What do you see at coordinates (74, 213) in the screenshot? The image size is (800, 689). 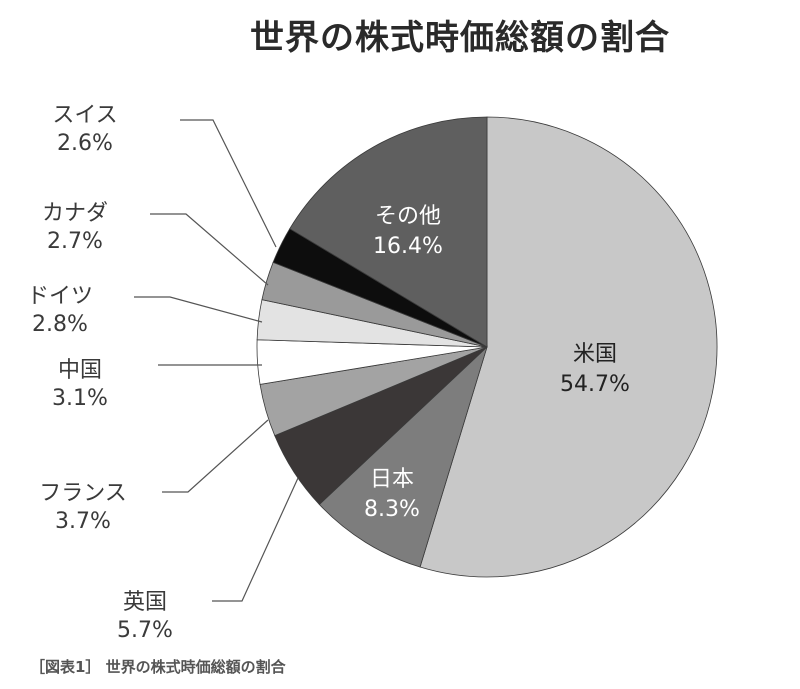 I see `slice-name: カナダ` at bounding box center [74, 213].